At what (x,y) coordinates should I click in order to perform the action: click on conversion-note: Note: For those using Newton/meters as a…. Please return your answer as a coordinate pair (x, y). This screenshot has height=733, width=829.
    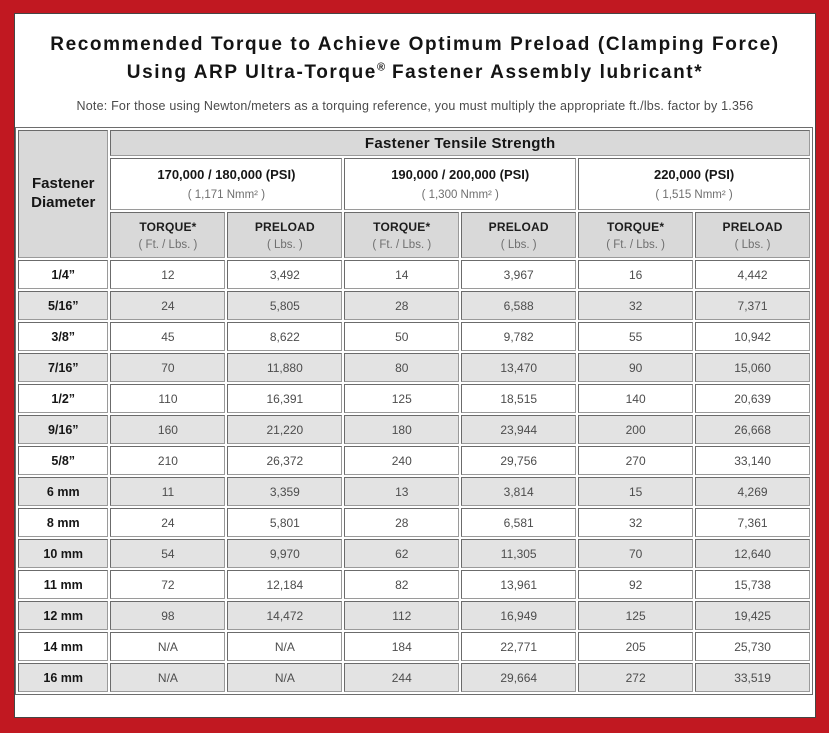
    Looking at the image, I should click on (415, 106).